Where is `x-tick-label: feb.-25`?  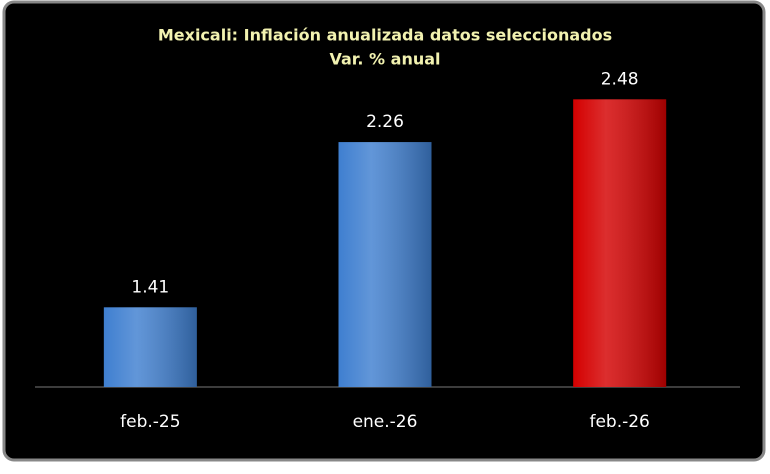
x-tick-label: feb.-25 is located at coordinates (150, 422).